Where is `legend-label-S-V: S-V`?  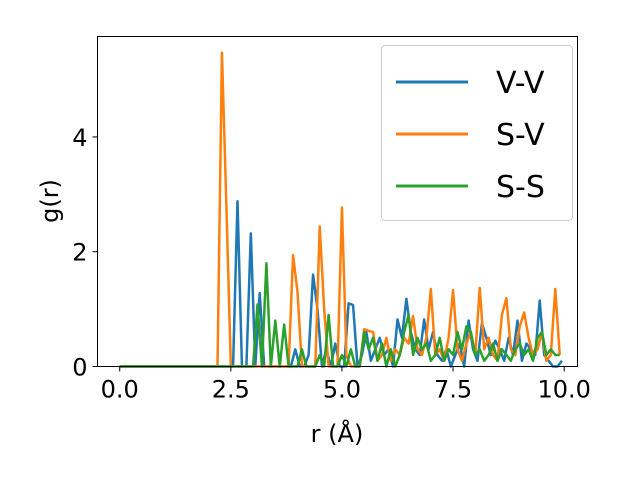 legend-label-S-V: S-V is located at coordinates (520, 135).